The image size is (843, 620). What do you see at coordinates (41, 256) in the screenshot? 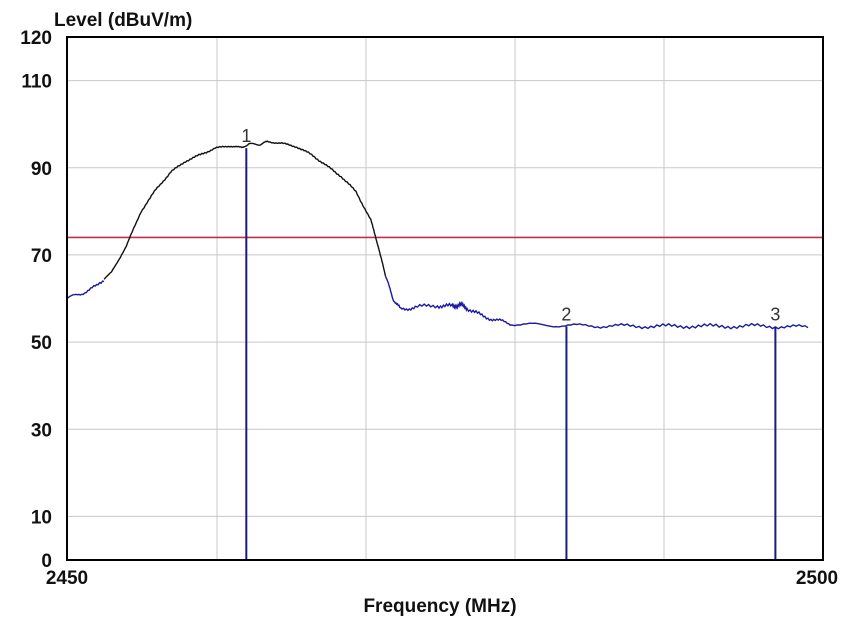
I see `y-tick-label: 70` at bounding box center [41, 256].